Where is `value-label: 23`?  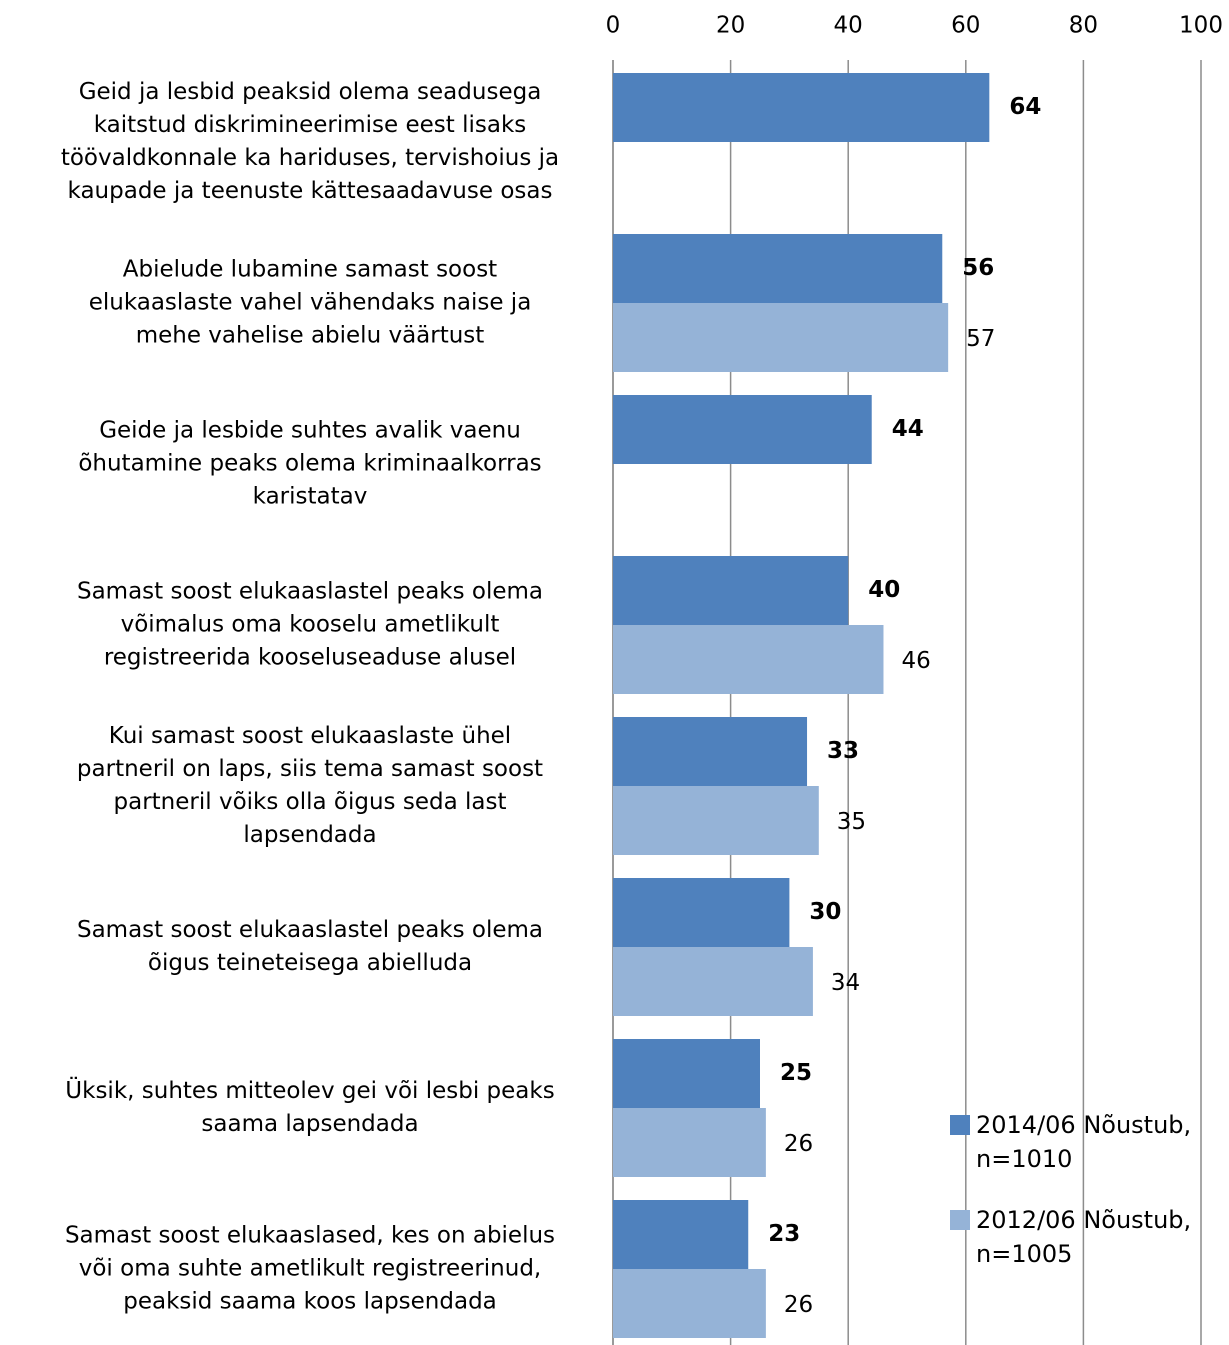
value-label: 23 is located at coordinates (784, 1234).